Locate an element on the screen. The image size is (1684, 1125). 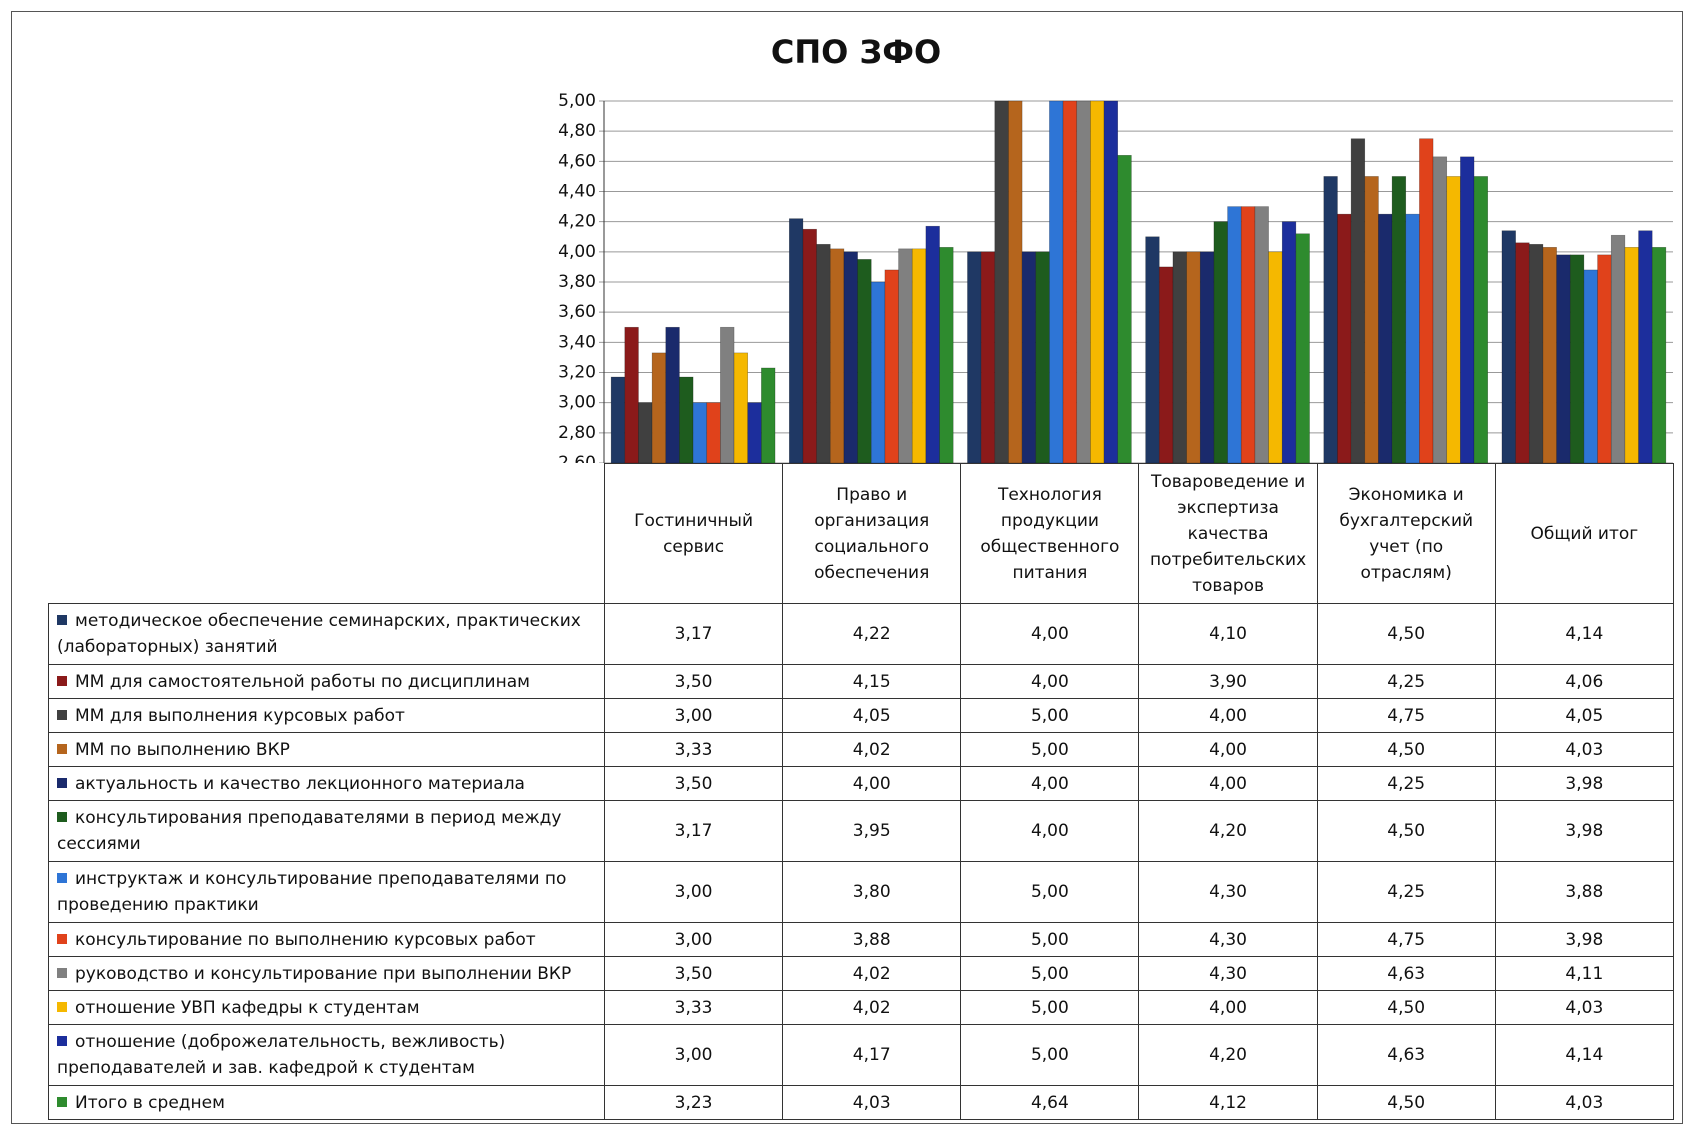
y-tick-label: 4,60 is located at coordinates (577, 161).